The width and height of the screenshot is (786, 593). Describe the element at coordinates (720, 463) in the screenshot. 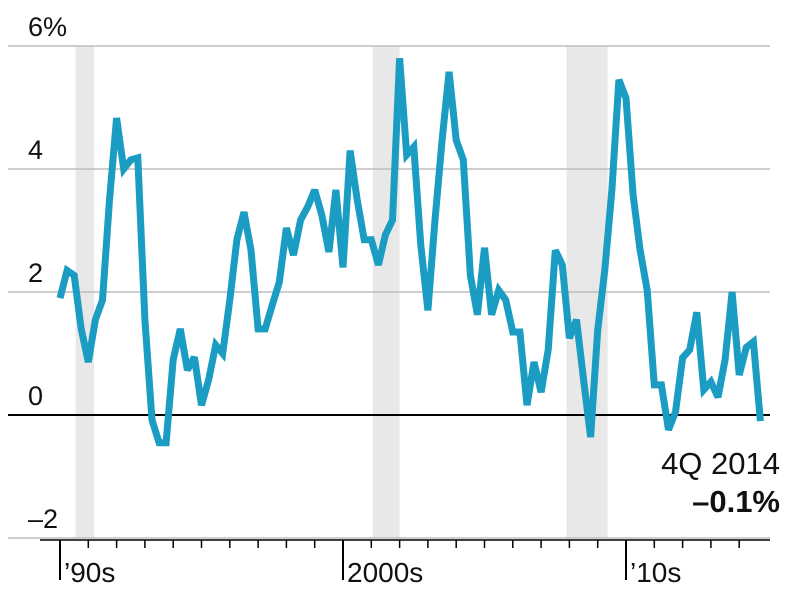

I see `annotation: 4Q 2014` at that location.